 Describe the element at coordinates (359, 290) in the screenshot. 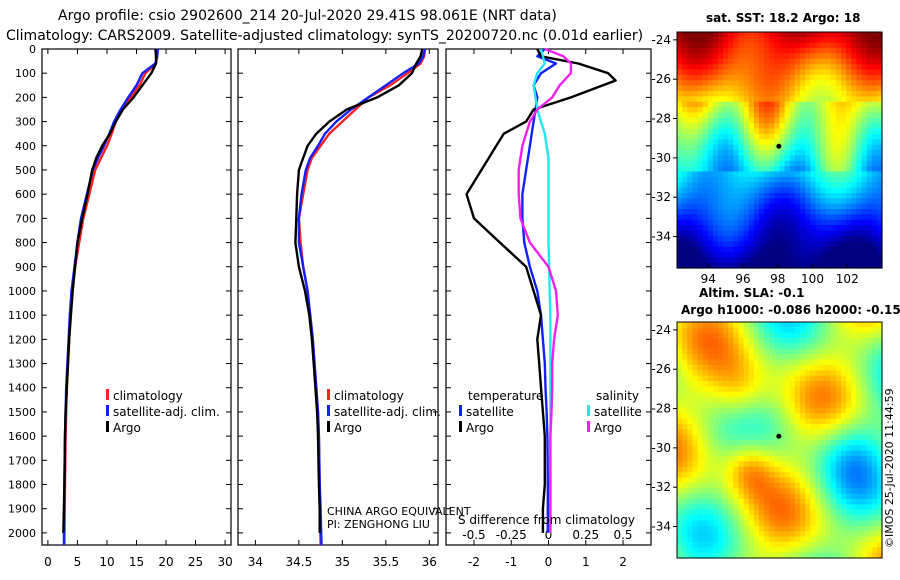

I see `series-line-argo` at that location.